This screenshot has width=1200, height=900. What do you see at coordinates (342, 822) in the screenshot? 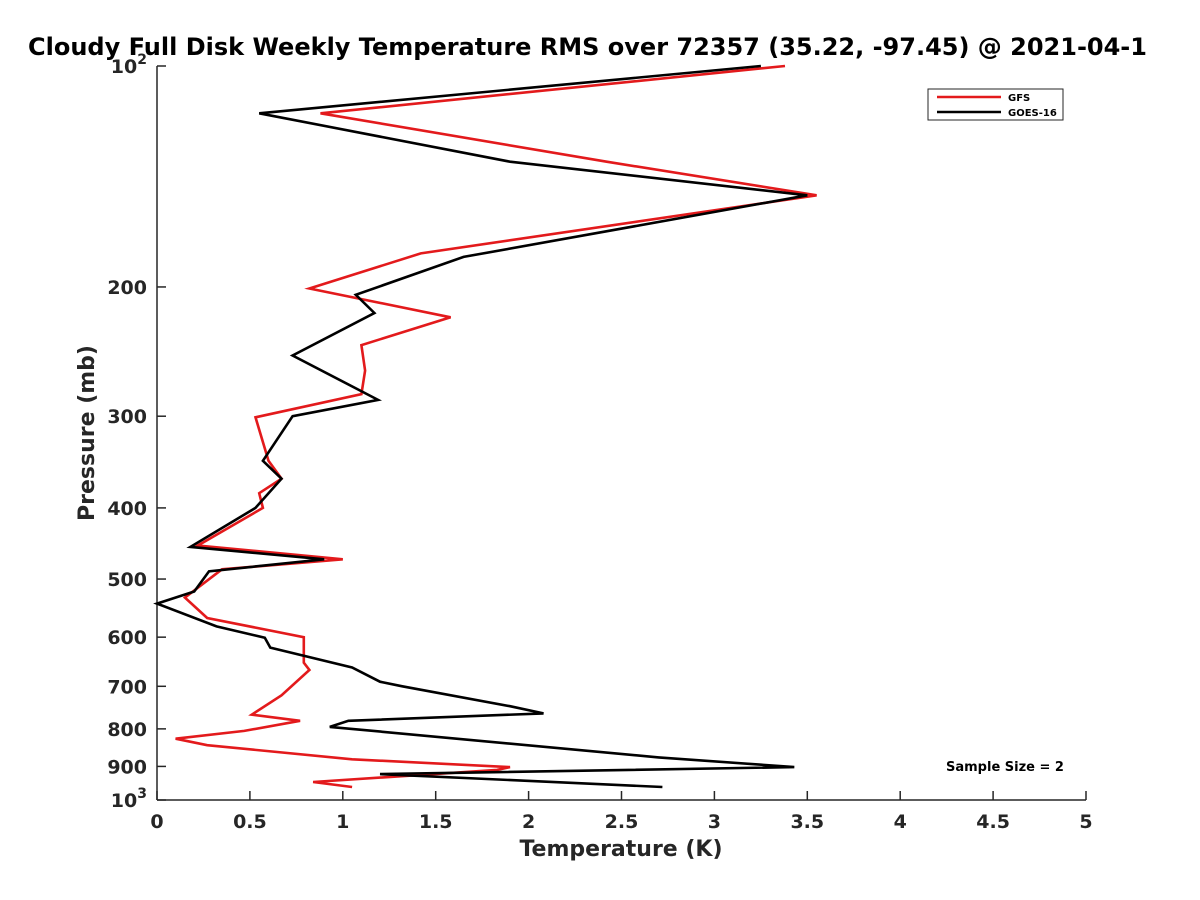
I see `x-tick-label: 1` at bounding box center [342, 822].